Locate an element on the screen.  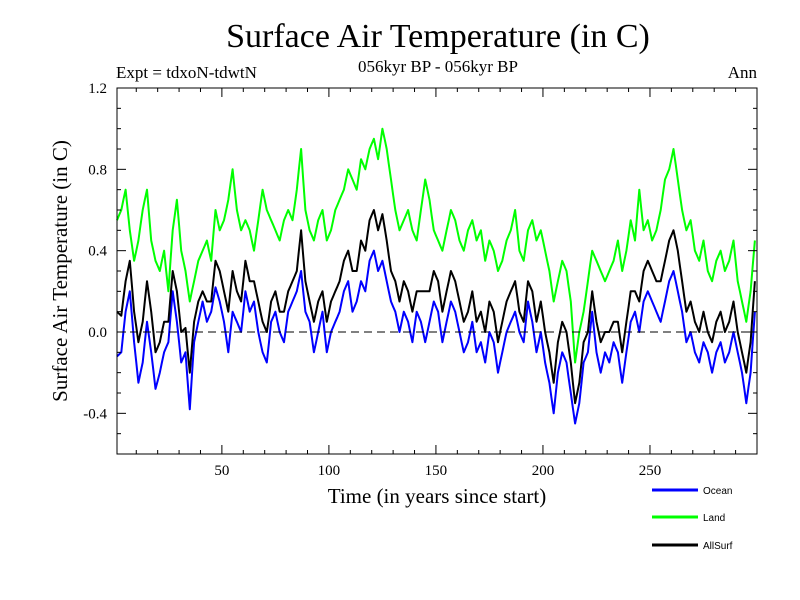
y-tick-label: -0.4 is located at coordinates (95, 414).